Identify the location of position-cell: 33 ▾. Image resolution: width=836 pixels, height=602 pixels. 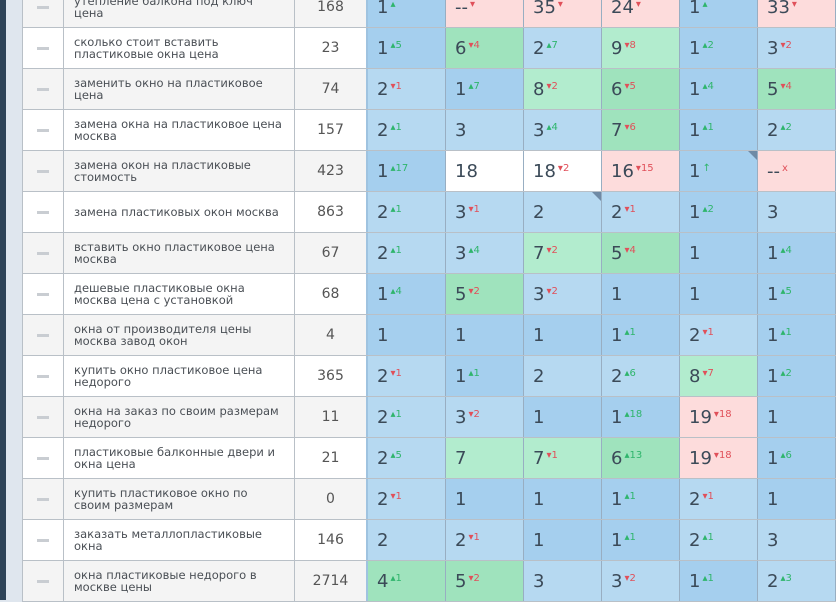
(797, 13).